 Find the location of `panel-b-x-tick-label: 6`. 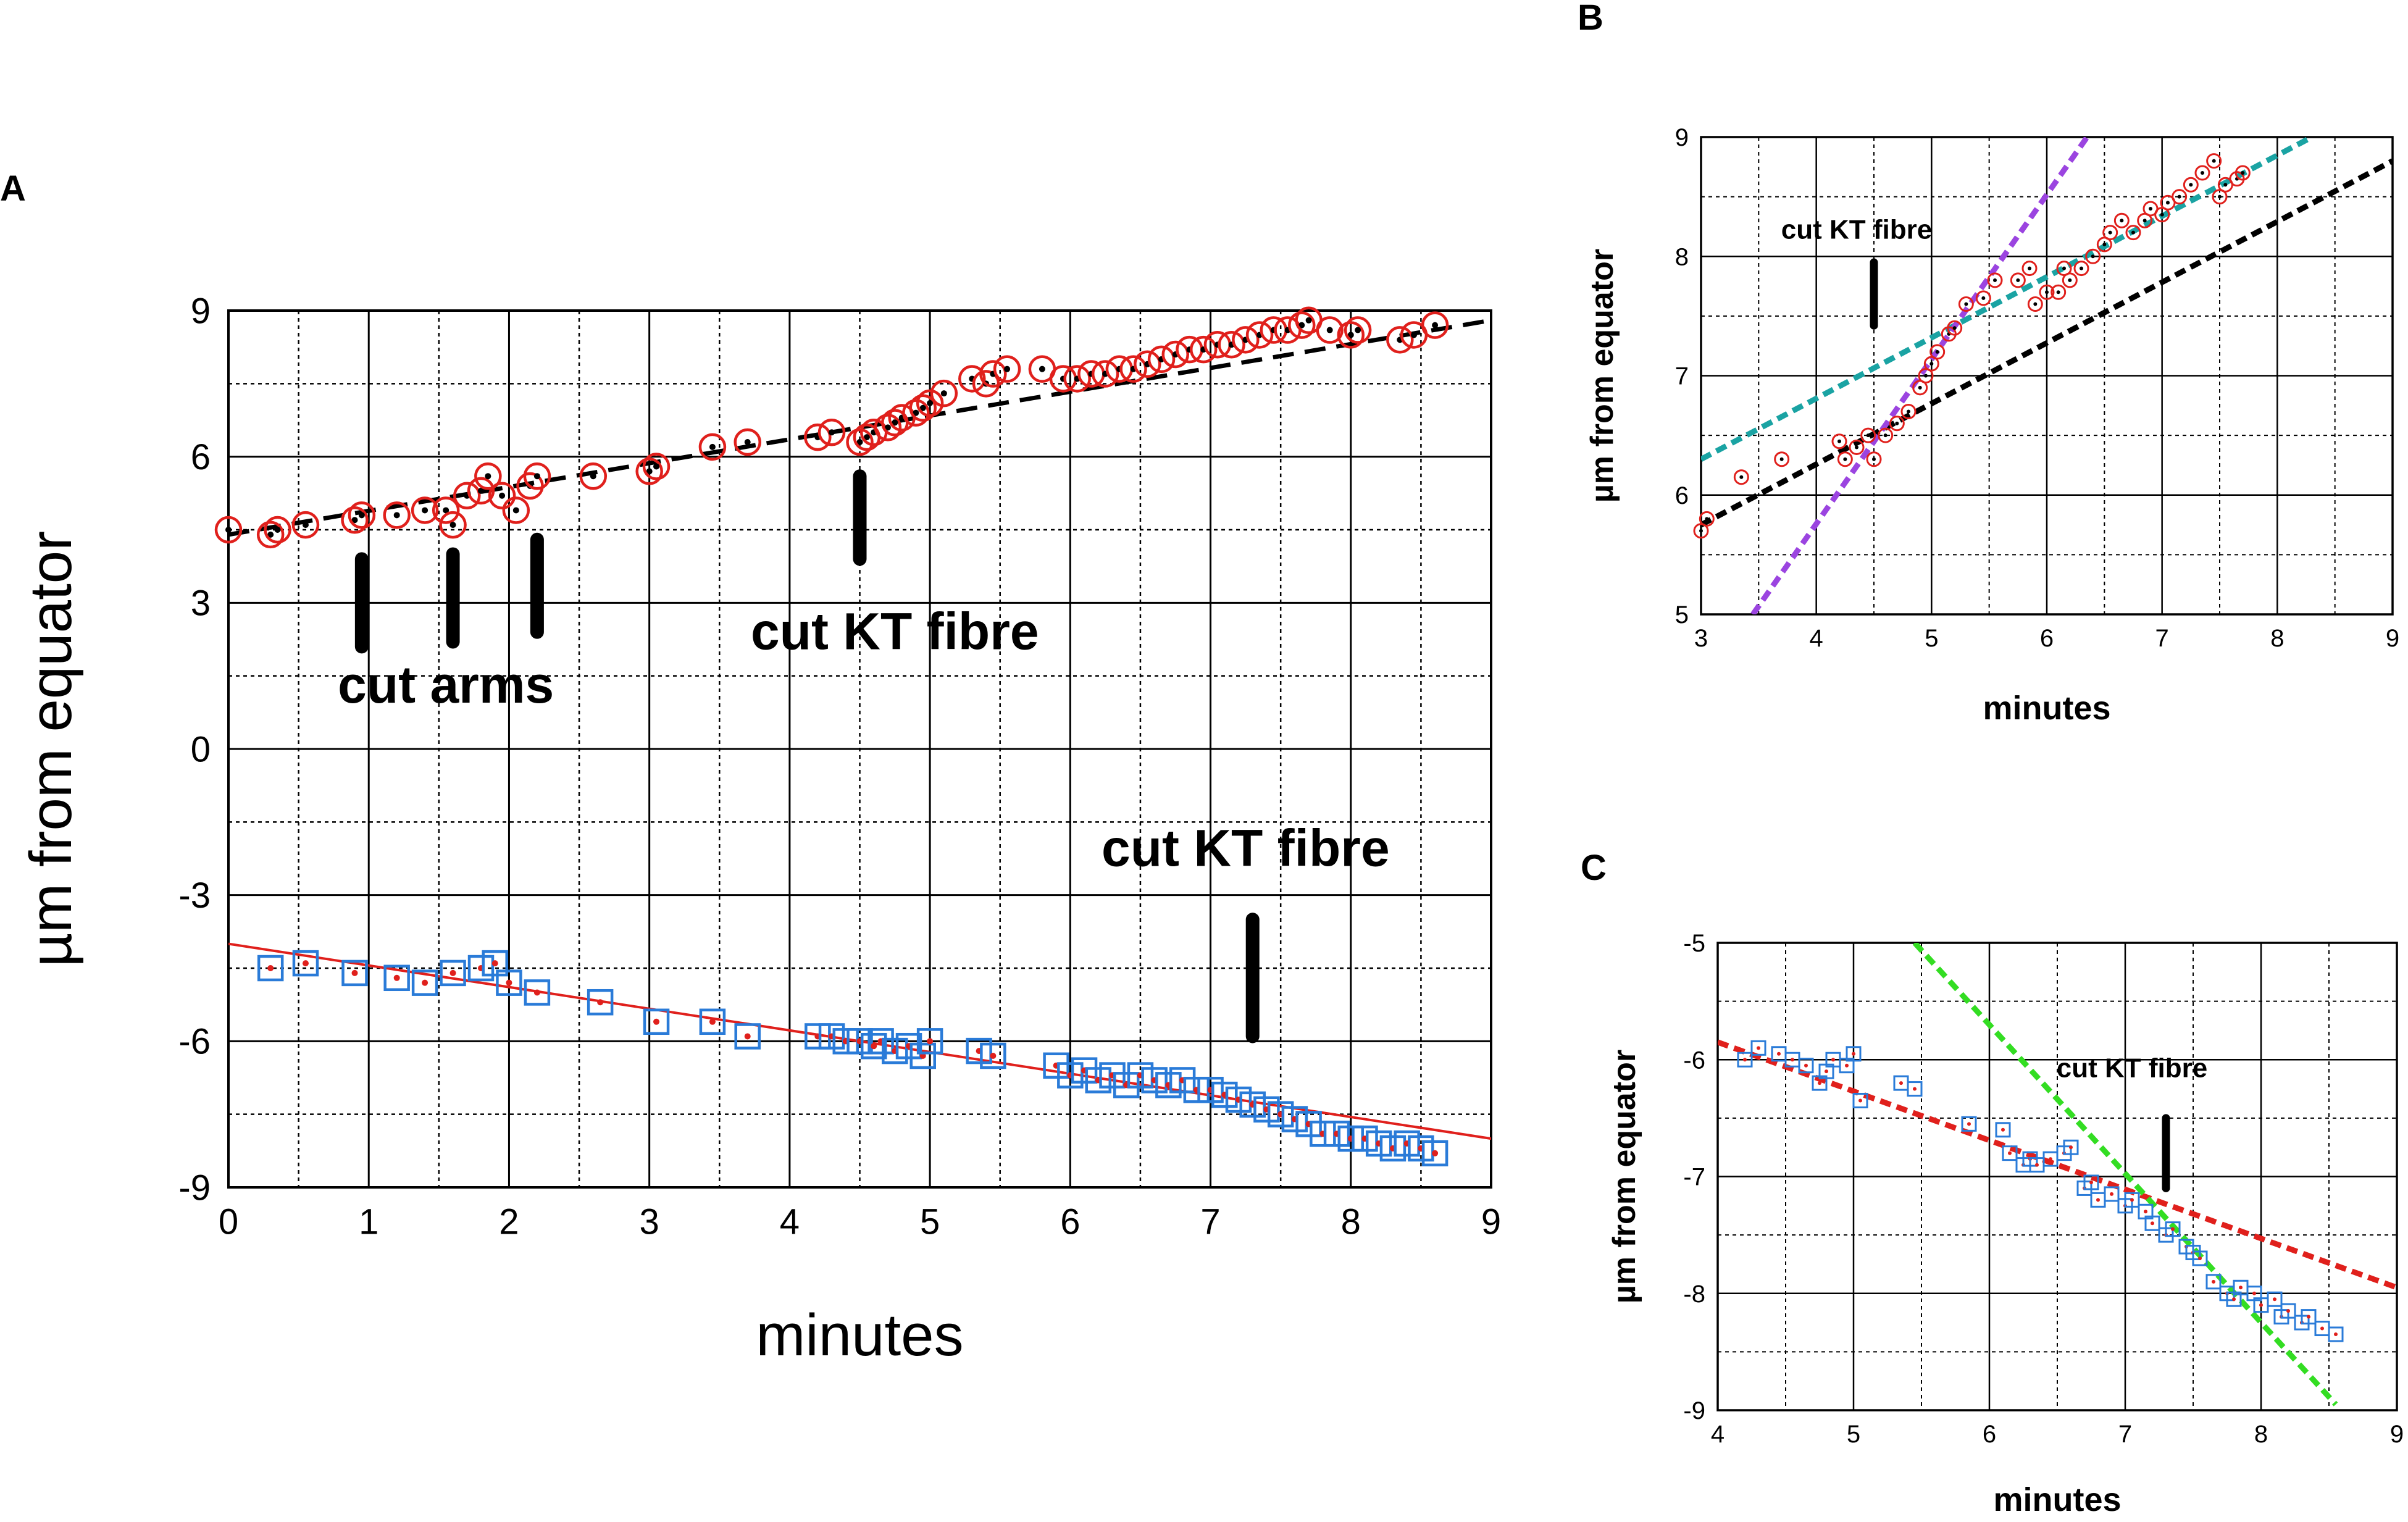

panel-b-x-tick-label: 6 is located at coordinates (2047, 638).